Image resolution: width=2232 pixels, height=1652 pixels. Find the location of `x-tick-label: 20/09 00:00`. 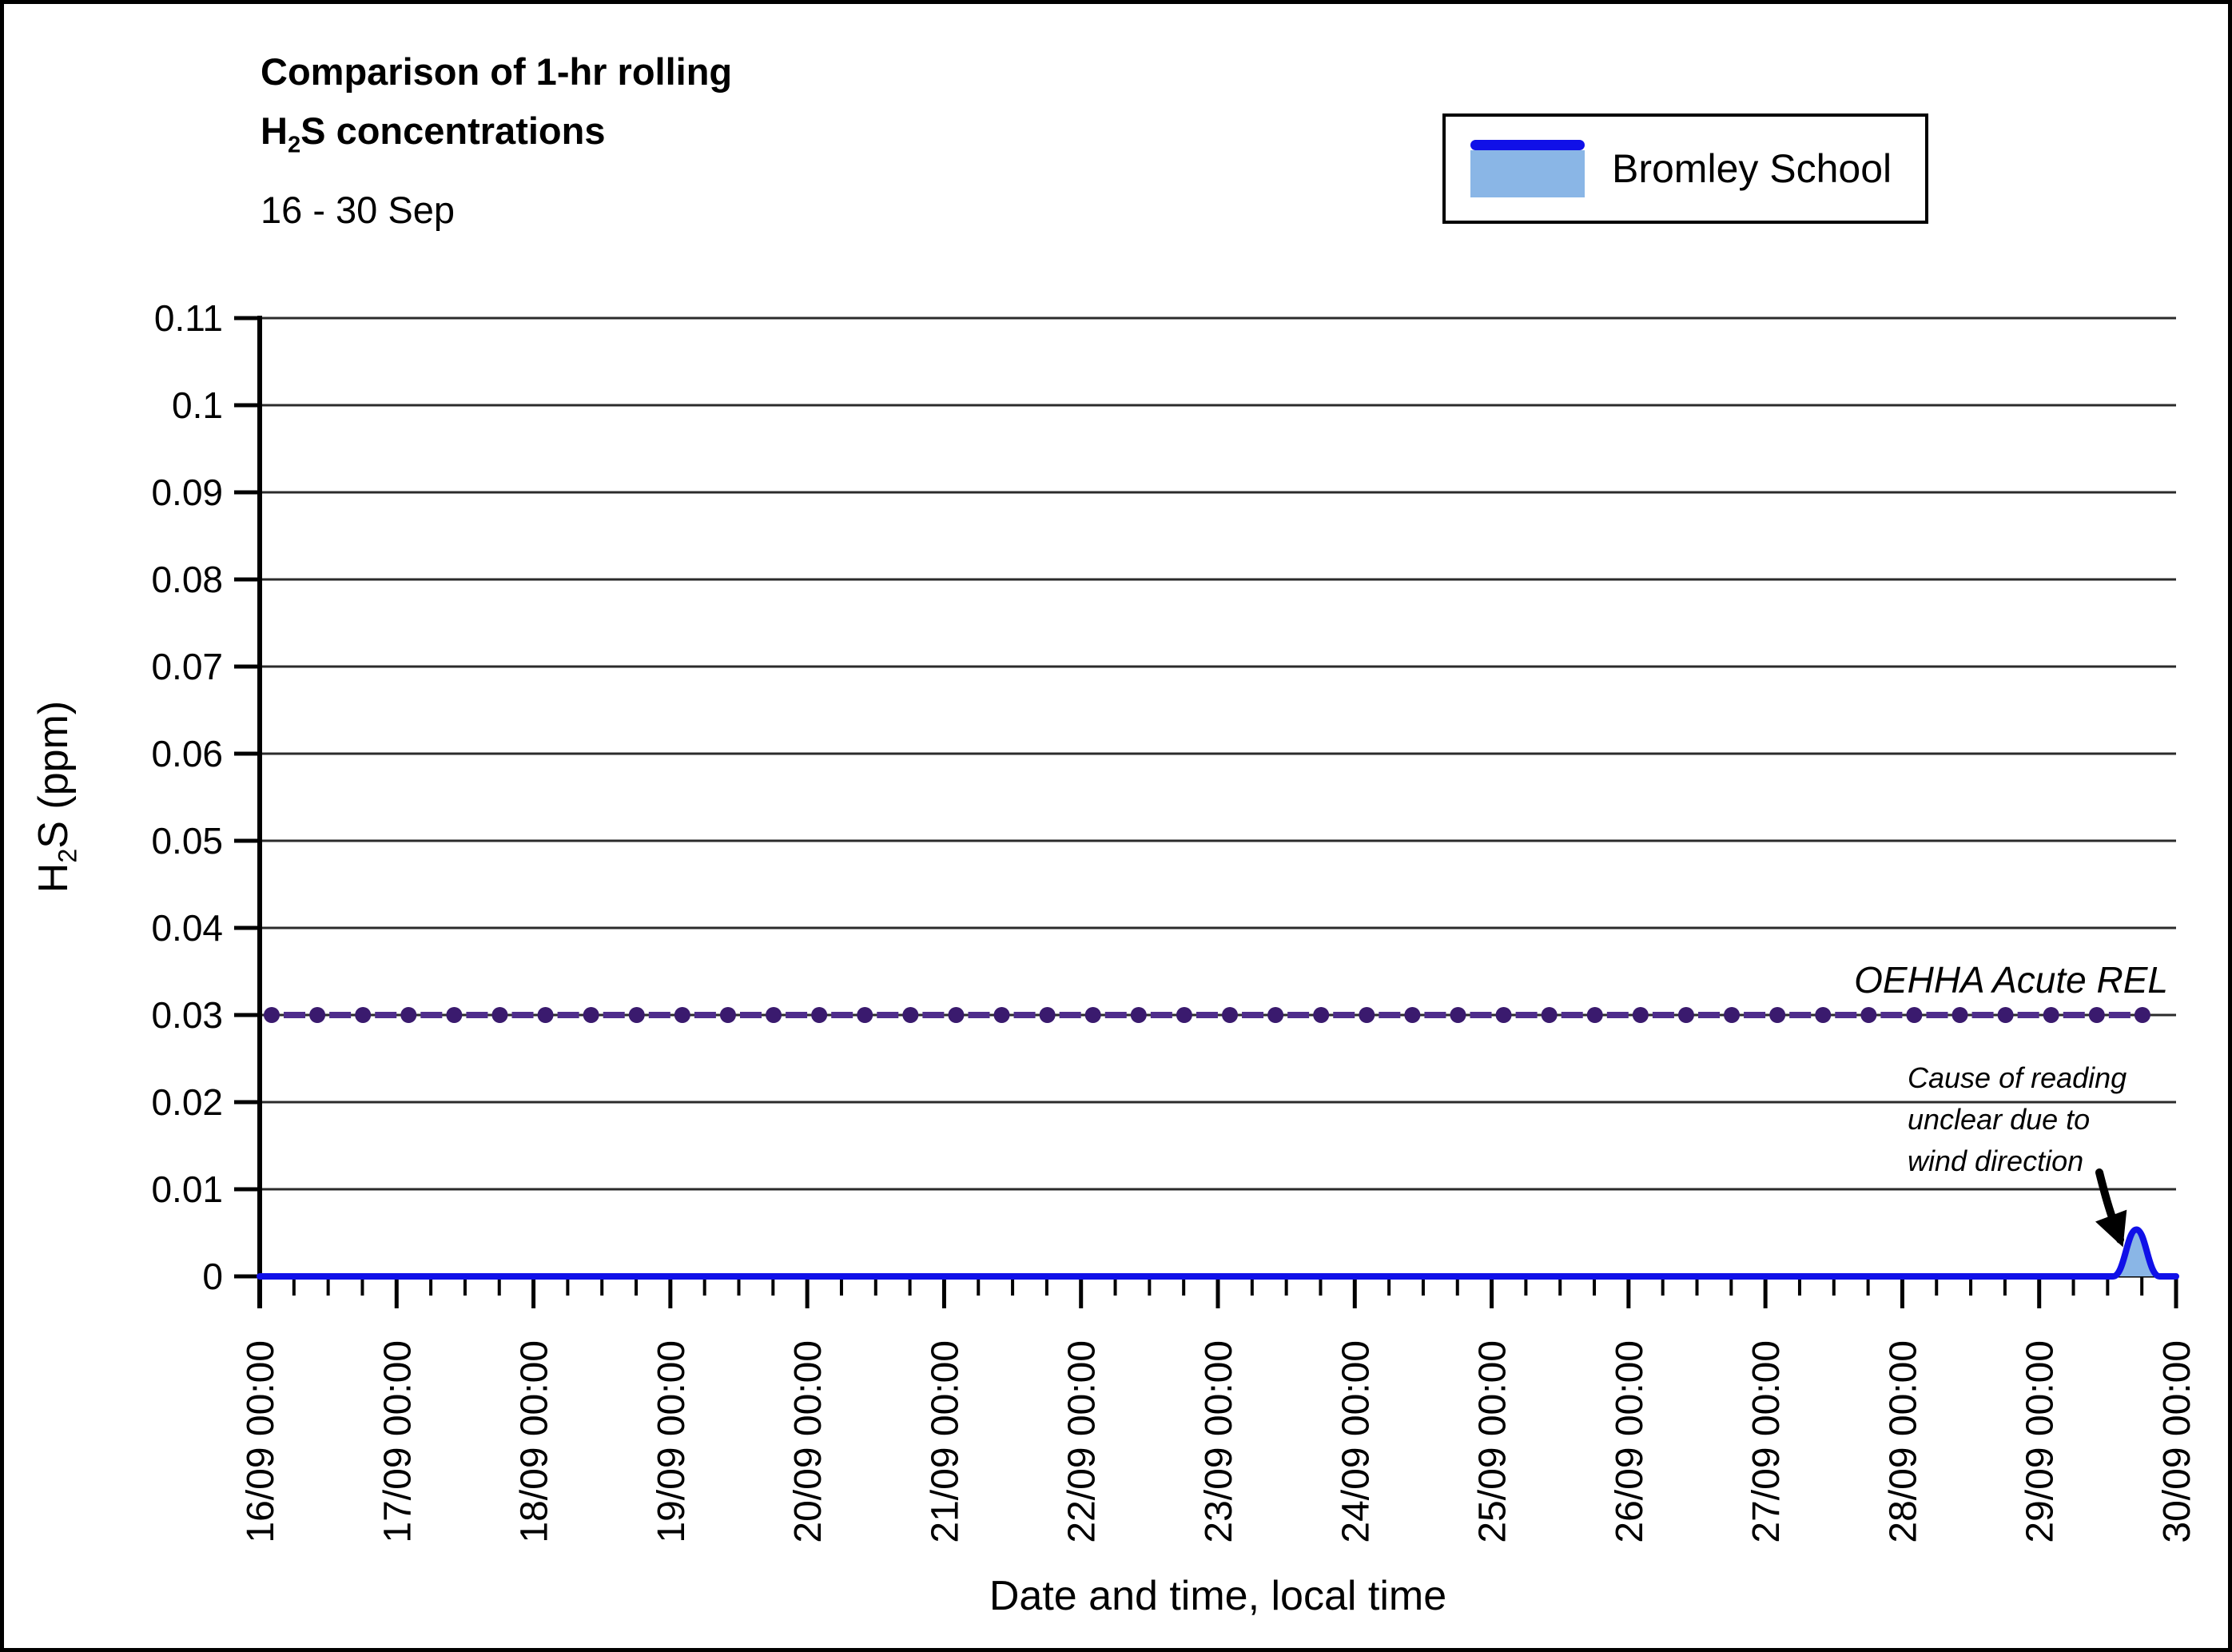

x-tick-label: 20/09 00:00 is located at coordinates (809, 1441).